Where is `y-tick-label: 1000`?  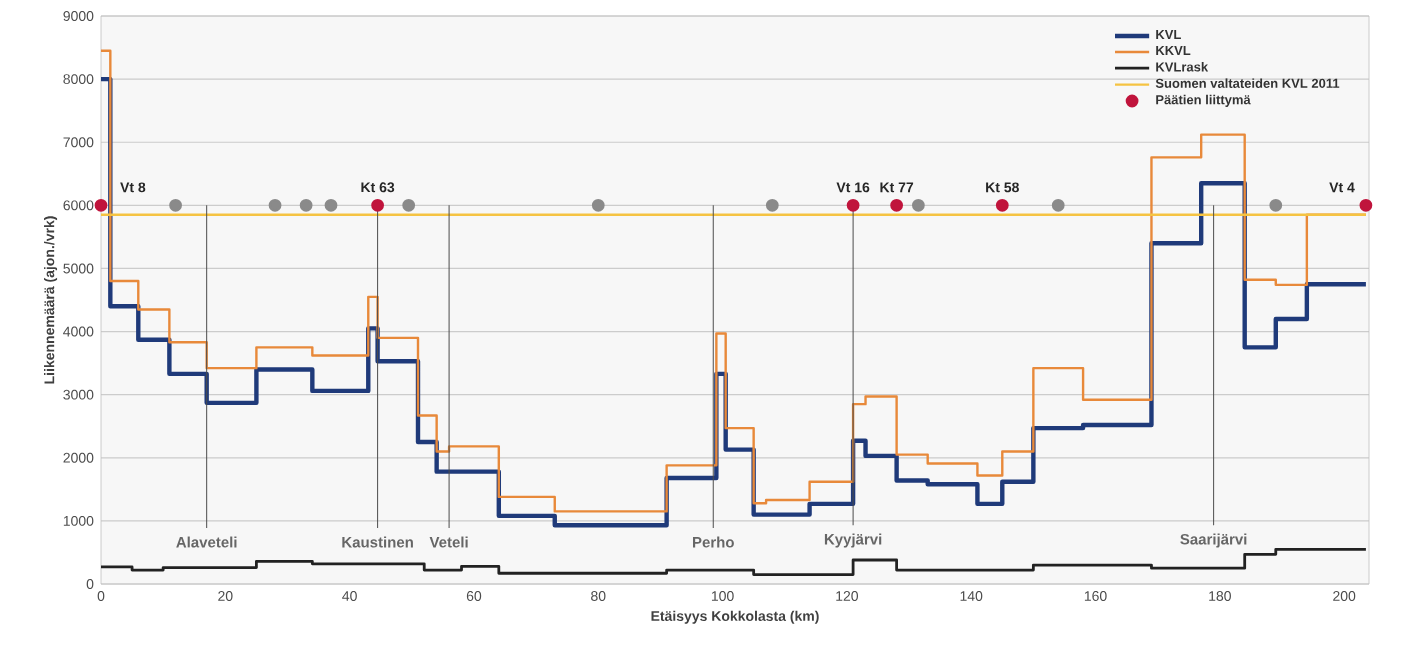 y-tick-label: 1000 is located at coordinates (78, 520).